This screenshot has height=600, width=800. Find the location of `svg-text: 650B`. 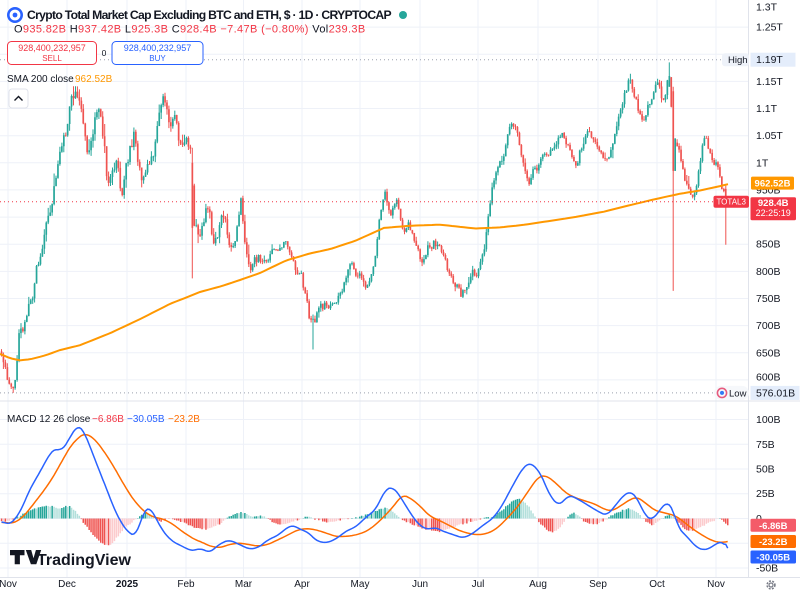

svg-text: 650B is located at coordinates (768, 353).